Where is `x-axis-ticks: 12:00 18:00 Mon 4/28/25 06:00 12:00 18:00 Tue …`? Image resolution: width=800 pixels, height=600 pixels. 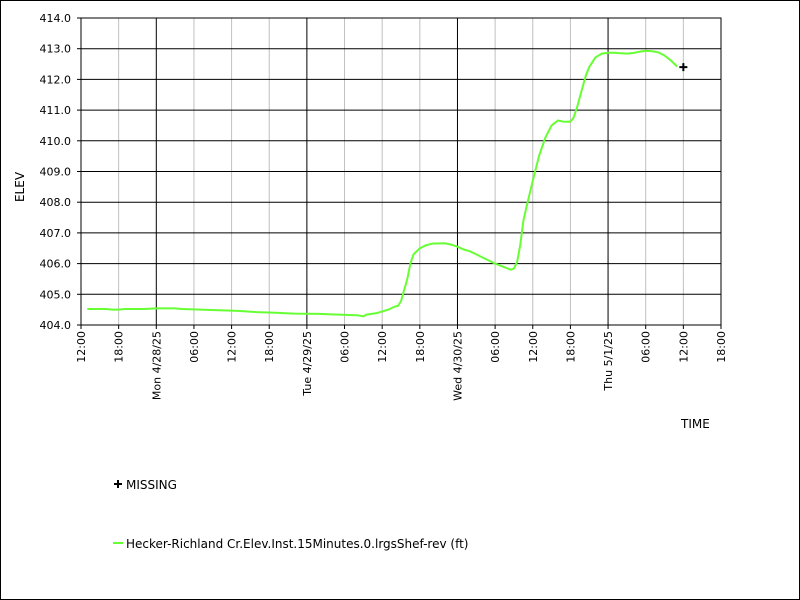
x-axis-ticks: 12:00 18:00 Mon 4/28/25 06:00 12:00 18:00 Tue … is located at coordinates (401, 363).